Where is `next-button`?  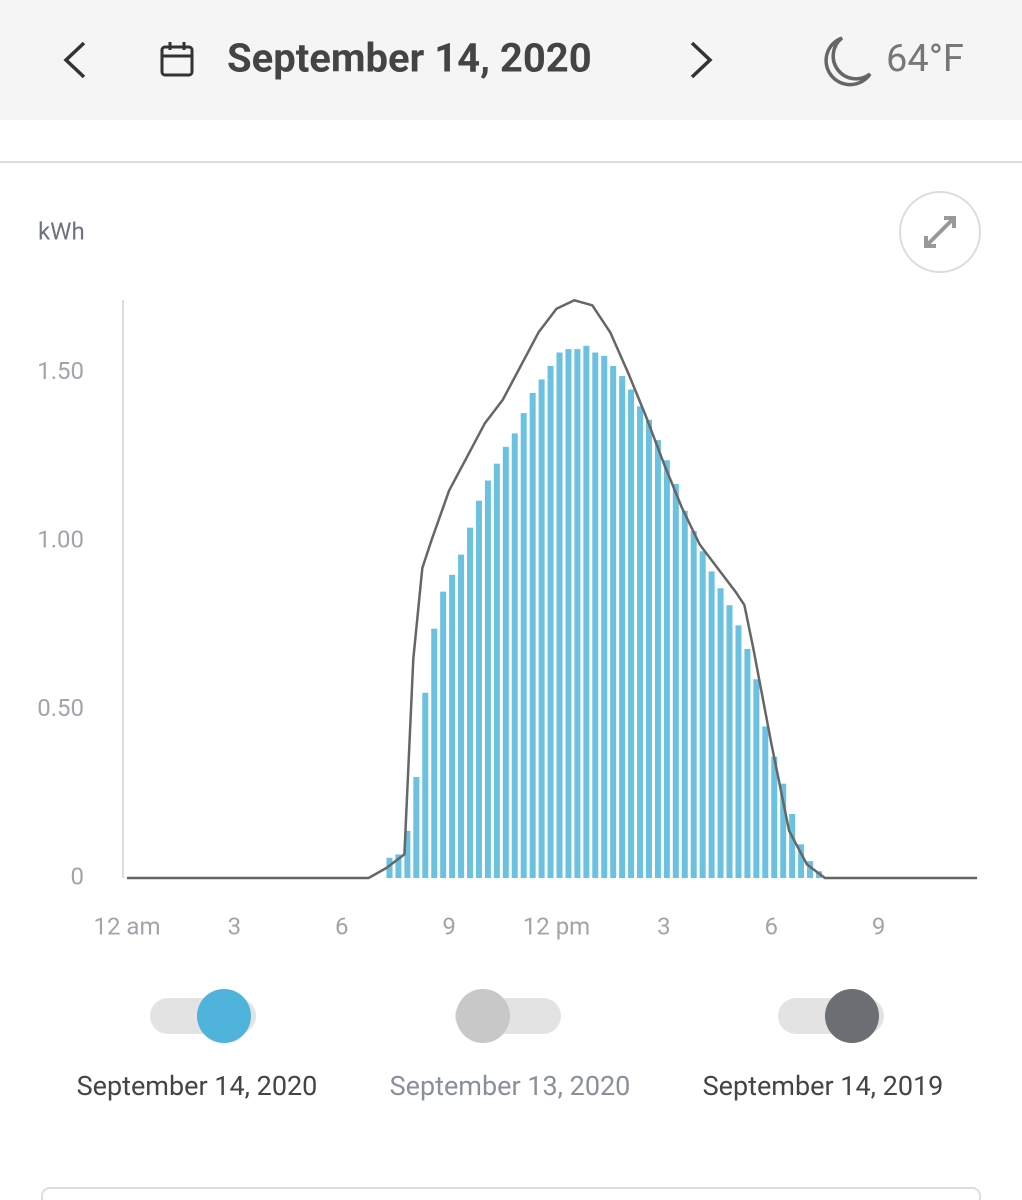 next-button is located at coordinates (701, 60).